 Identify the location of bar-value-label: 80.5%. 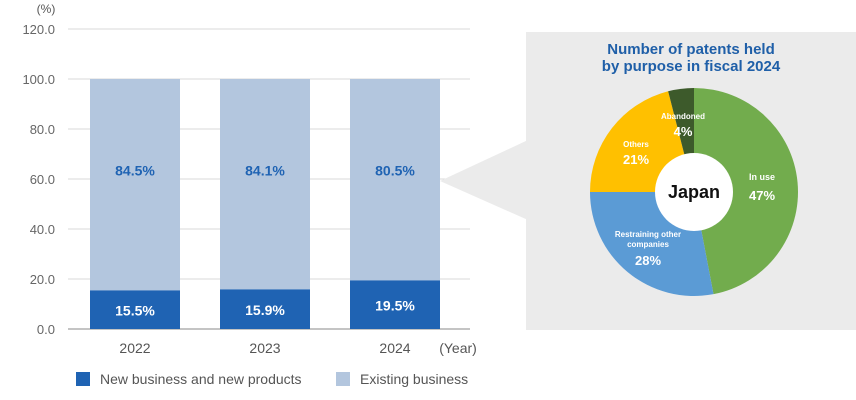
(395, 170).